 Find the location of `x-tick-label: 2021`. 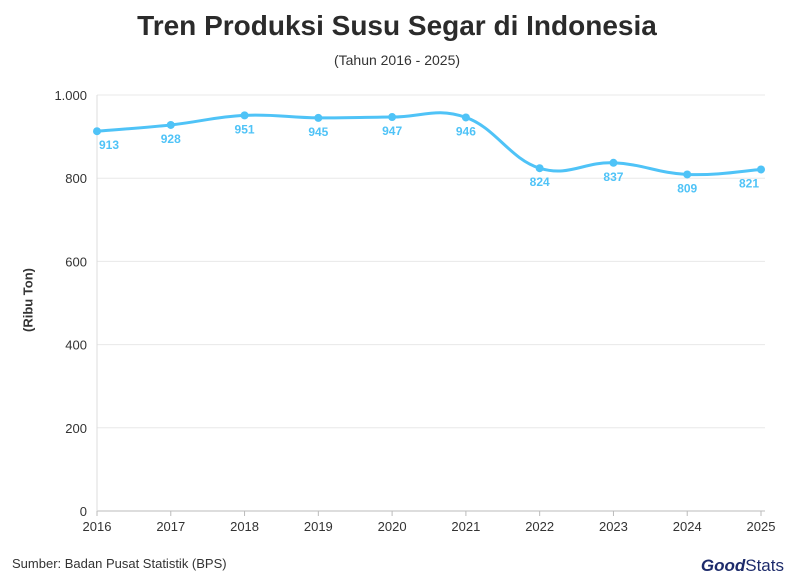

x-tick-label: 2021 is located at coordinates (465, 526).